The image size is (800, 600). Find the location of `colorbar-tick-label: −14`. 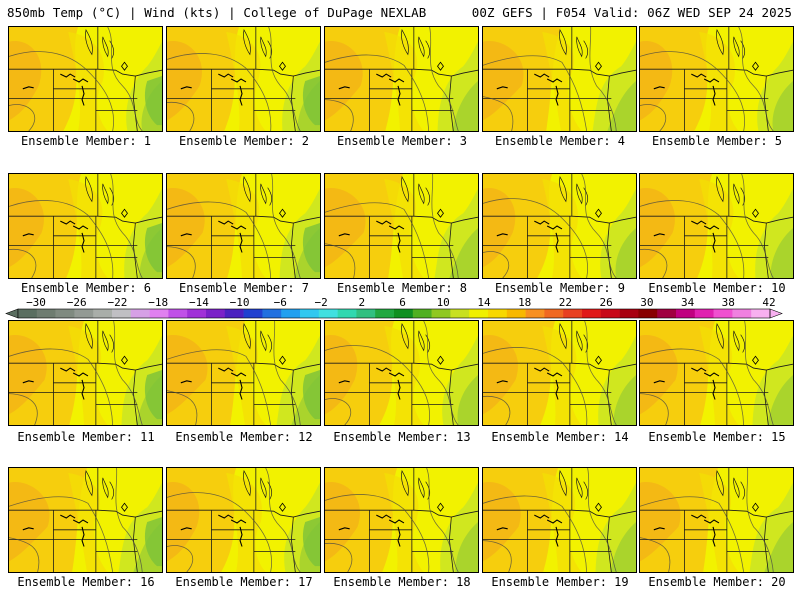

colorbar-tick-label: −14 is located at coordinates (199, 302).